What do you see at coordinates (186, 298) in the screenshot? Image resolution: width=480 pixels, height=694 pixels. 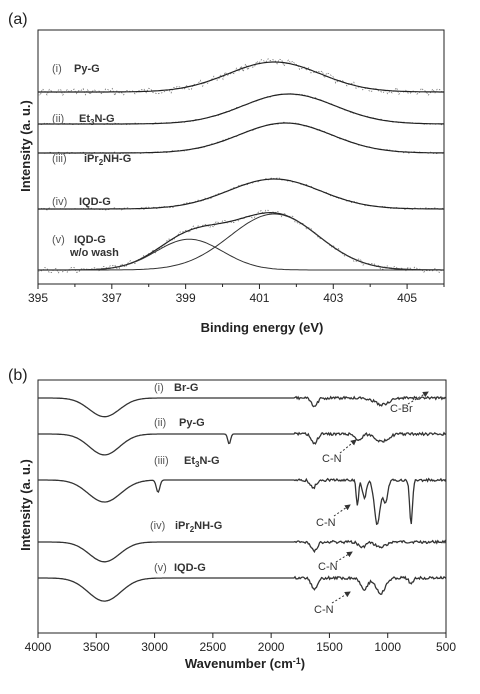 I see `panel-a-x-tick-label: 399` at bounding box center [186, 298].